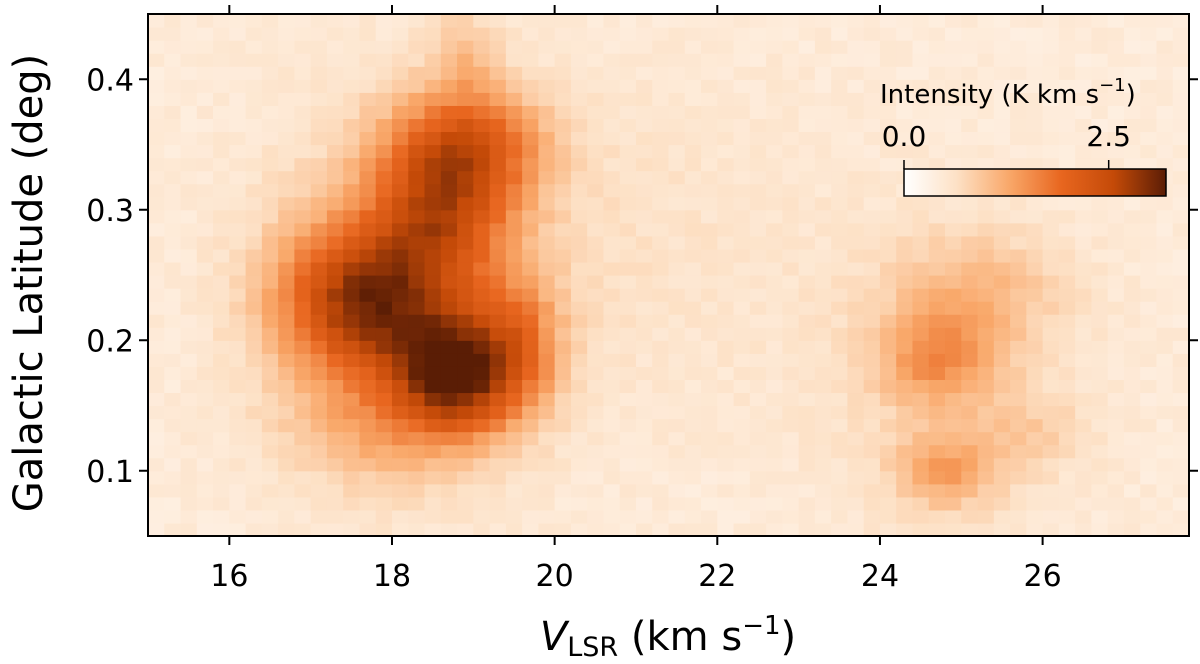 The height and width of the screenshot is (664, 1200). What do you see at coordinates (1043, 576) in the screenshot?
I see `x-tick-label: 26` at bounding box center [1043, 576].